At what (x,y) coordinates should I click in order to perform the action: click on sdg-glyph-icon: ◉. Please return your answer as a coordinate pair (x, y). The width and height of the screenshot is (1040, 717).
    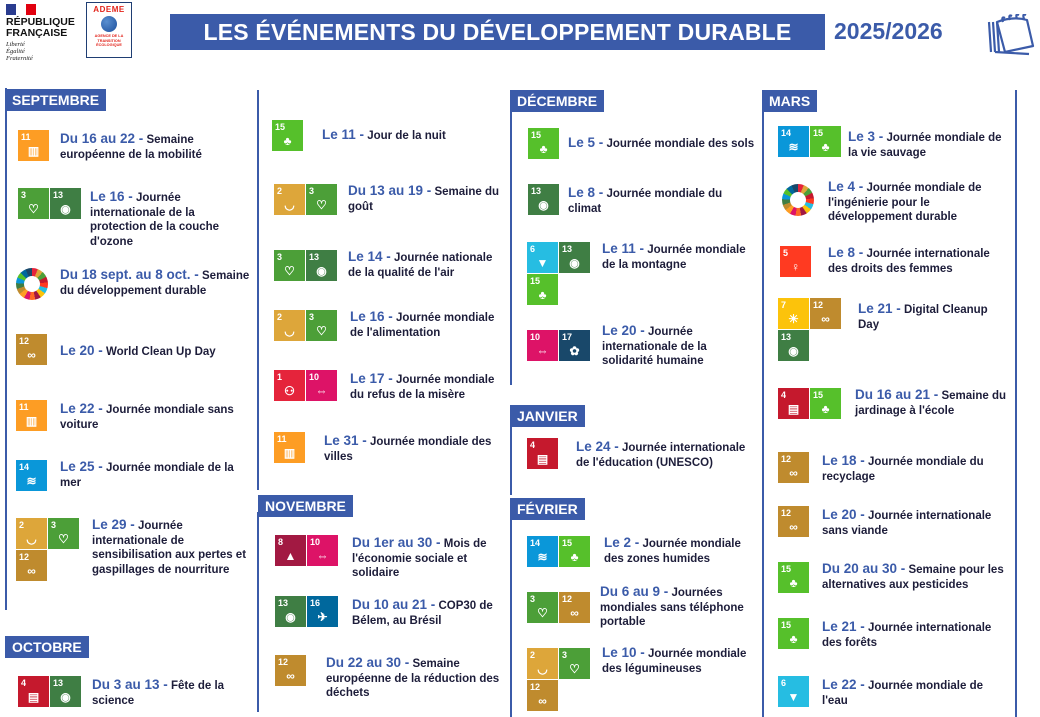
    Looking at the image, I should click on (574, 263).